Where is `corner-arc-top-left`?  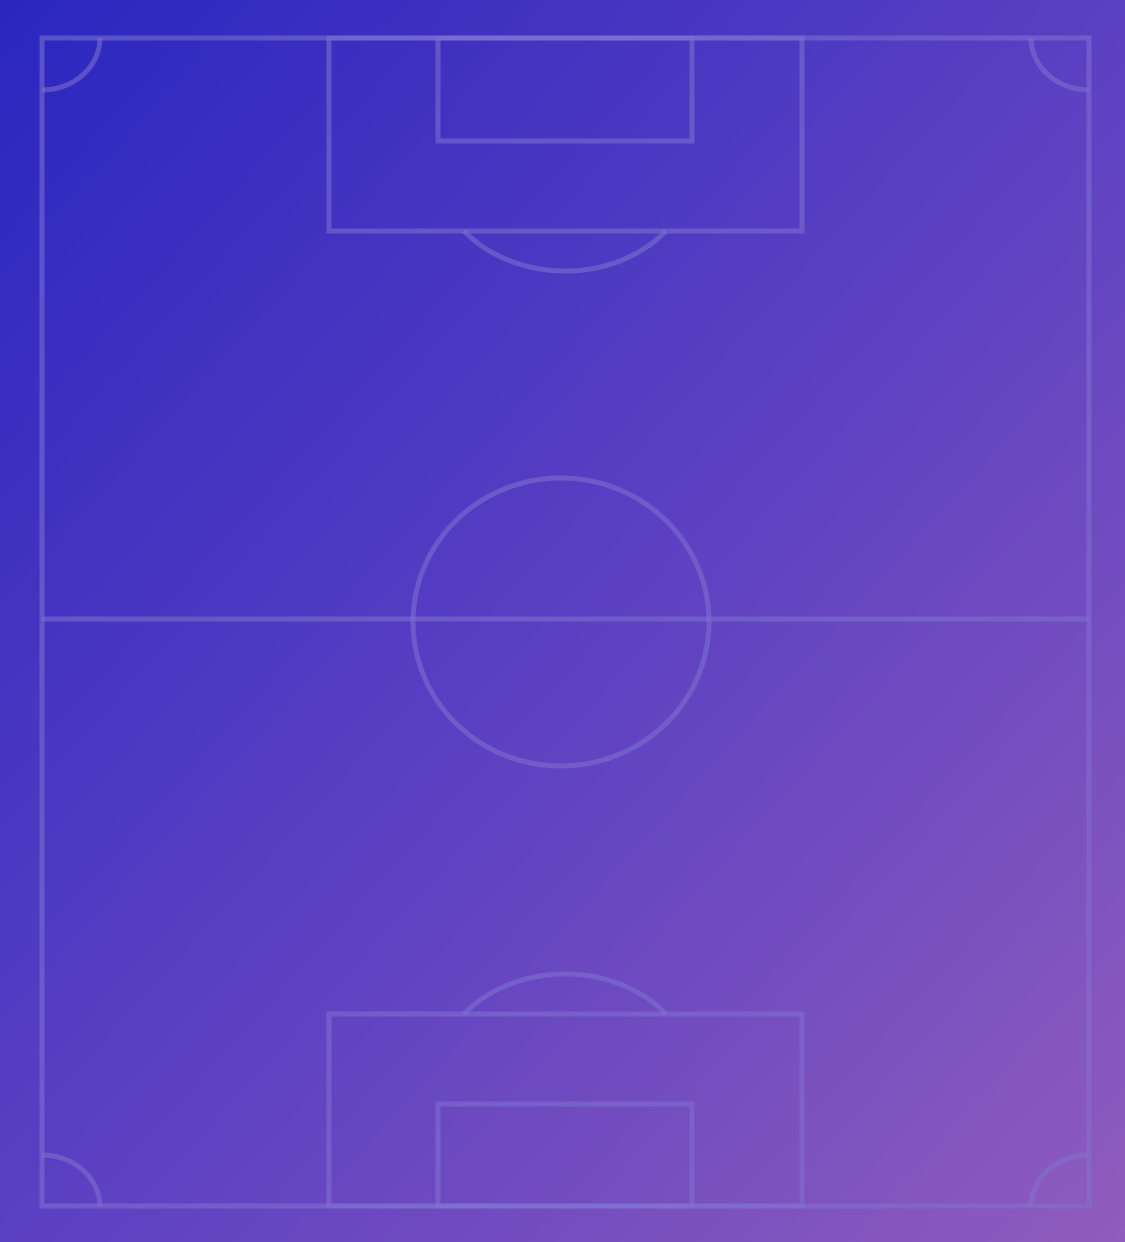
corner-arc-top-left is located at coordinates (72, 65).